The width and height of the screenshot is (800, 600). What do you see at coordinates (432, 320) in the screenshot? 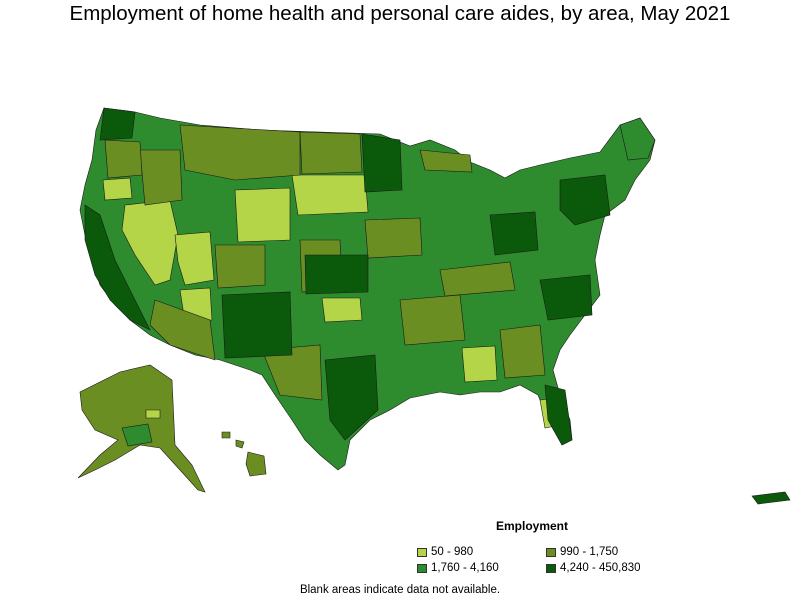
I see `region-midsouth` at bounding box center [432, 320].